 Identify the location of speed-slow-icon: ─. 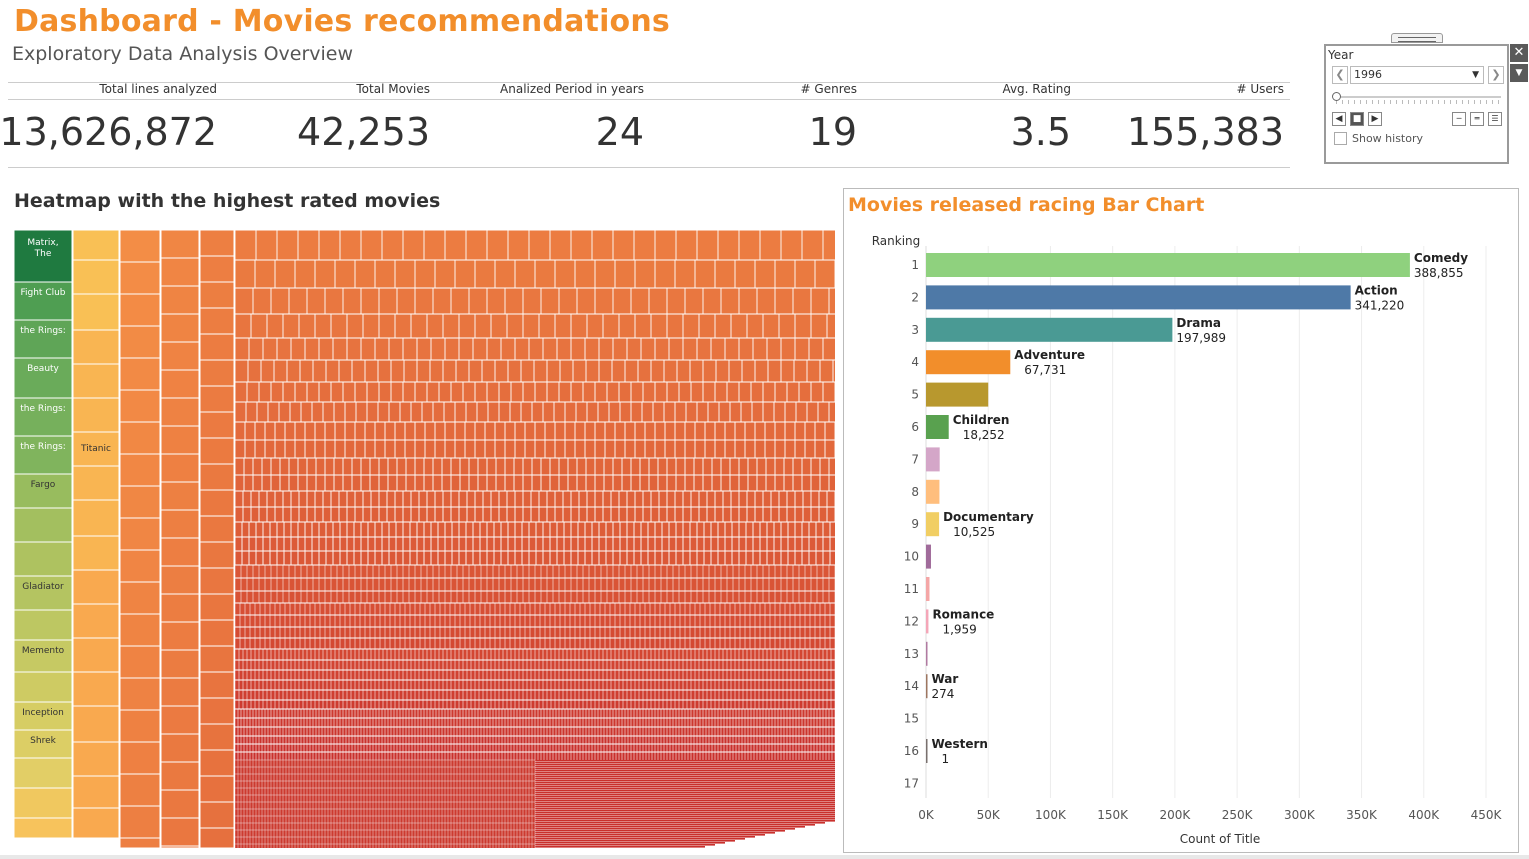
(1459, 119).